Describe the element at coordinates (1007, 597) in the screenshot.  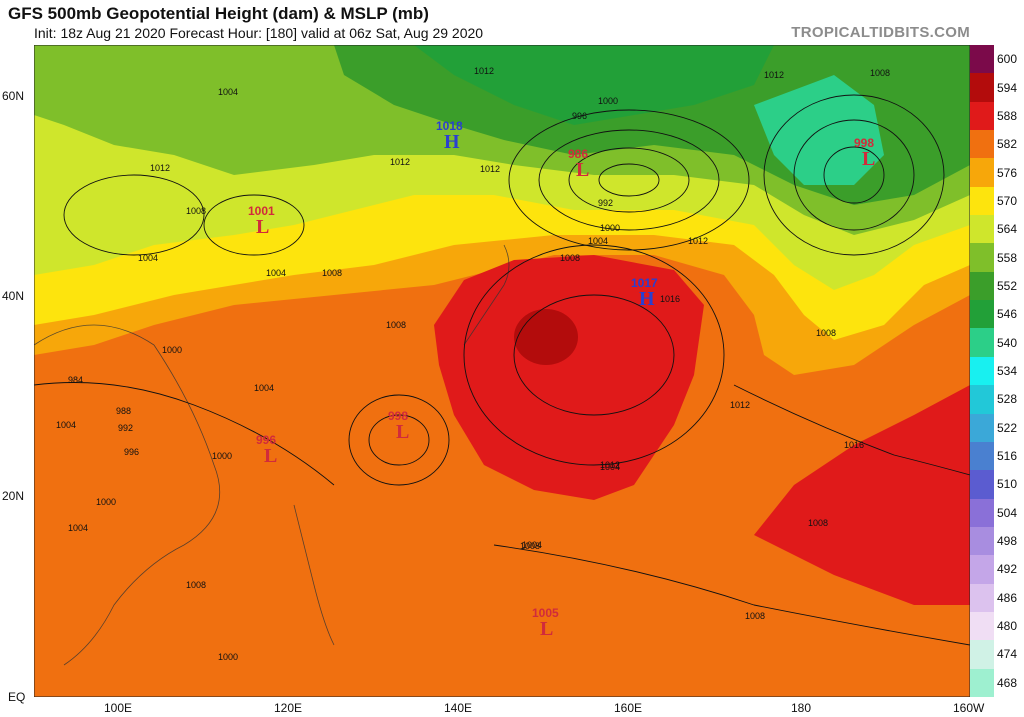
I see `colorbar-label: 486` at that location.